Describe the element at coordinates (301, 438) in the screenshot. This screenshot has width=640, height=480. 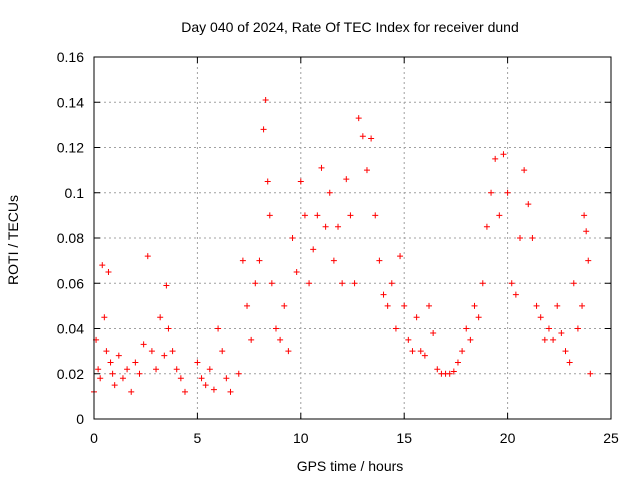
I see `x-tick-label: 10` at that location.